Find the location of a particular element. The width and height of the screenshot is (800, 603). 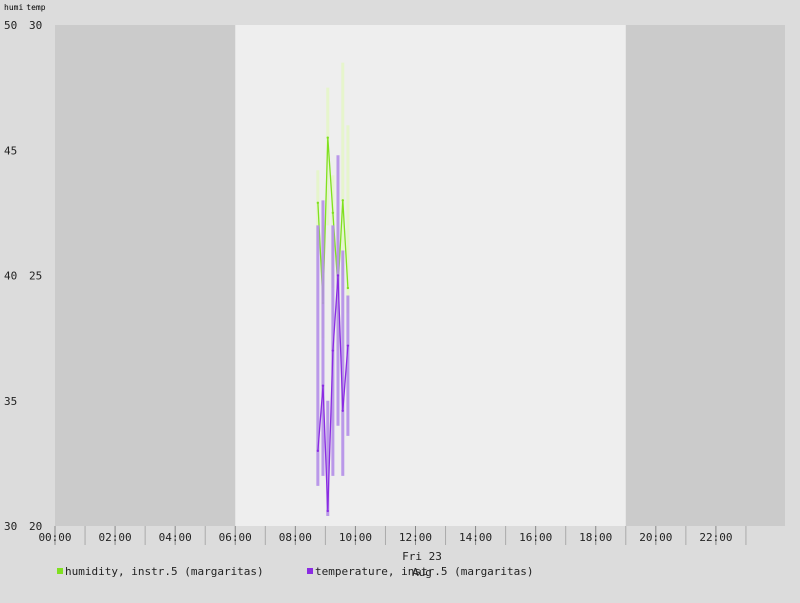

y-right-tick-label: 25 is located at coordinates (35, 276).